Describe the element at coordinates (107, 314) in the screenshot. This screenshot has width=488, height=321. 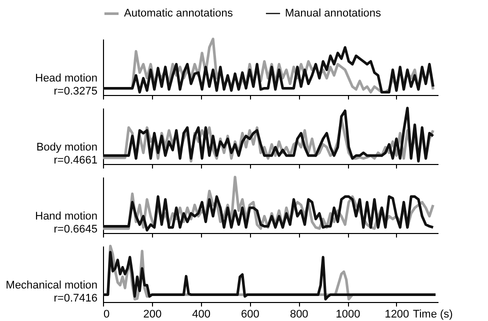
I see `x-tick-label: 0` at that location.